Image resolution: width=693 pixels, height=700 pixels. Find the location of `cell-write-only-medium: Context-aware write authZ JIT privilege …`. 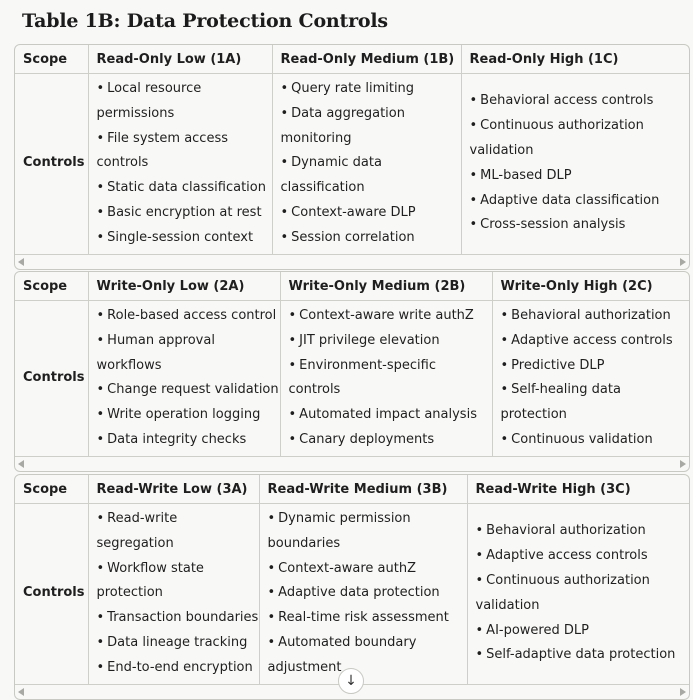

cell-write-only-medium: Context-aware write authZ JIT privilege … is located at coordinates (386, 378).